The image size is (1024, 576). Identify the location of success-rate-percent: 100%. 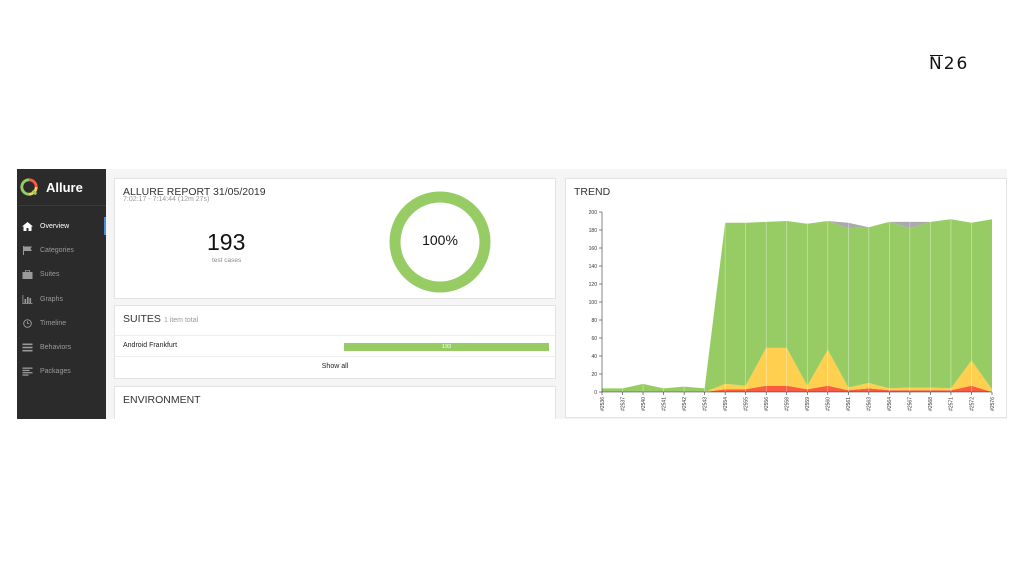
(440, 240).